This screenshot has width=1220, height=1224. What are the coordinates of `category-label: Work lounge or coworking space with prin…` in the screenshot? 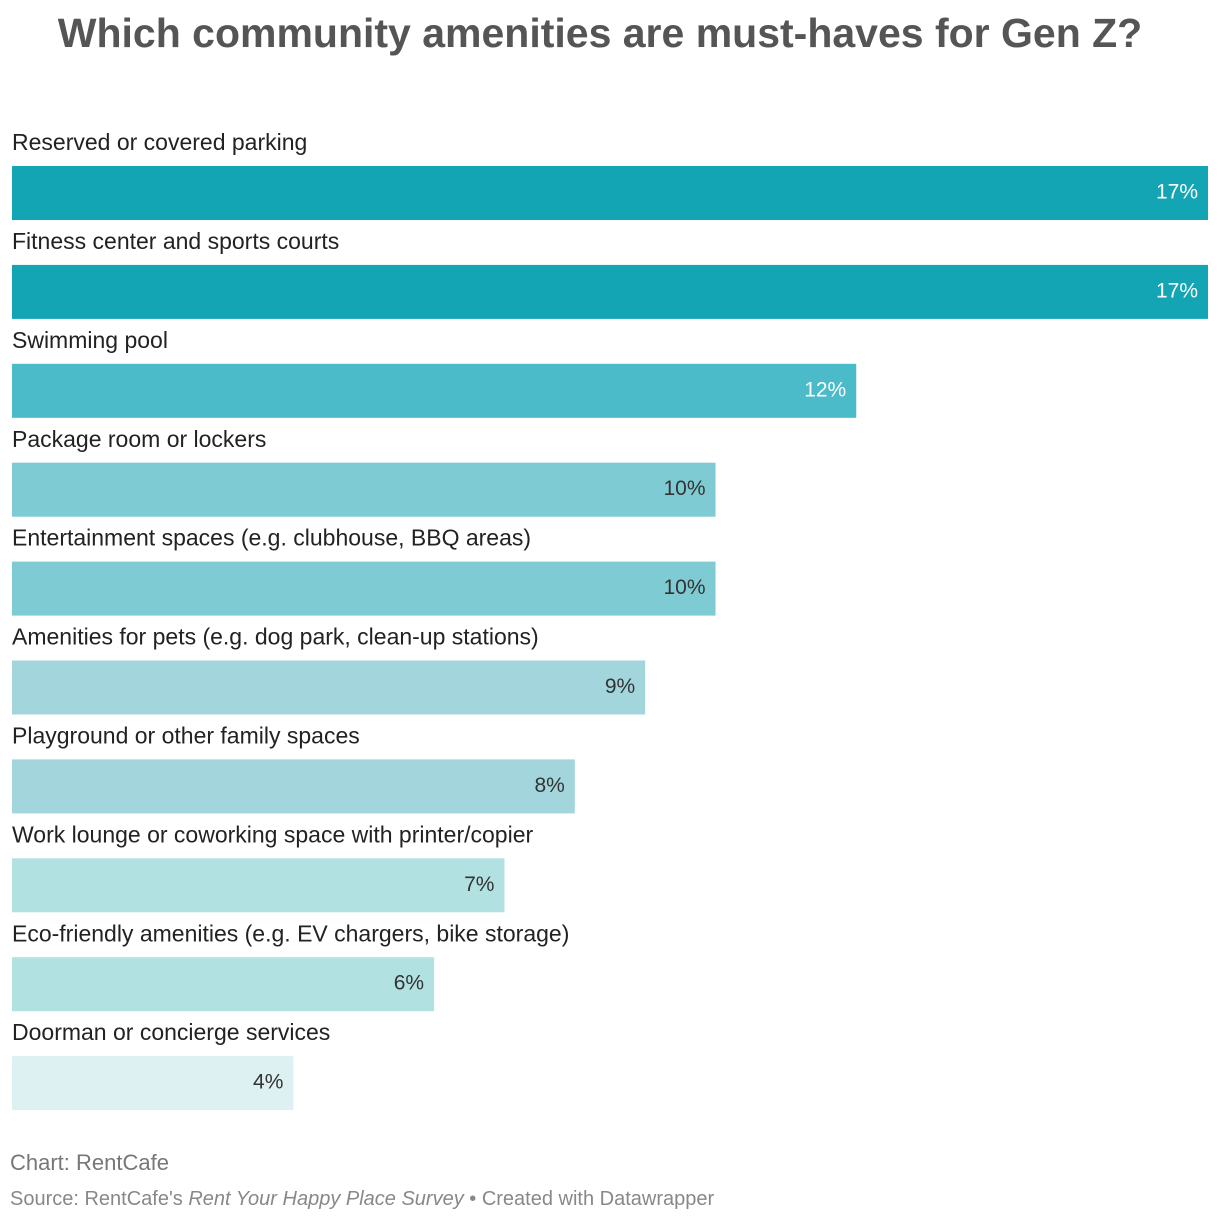 It's located at (272, 834).